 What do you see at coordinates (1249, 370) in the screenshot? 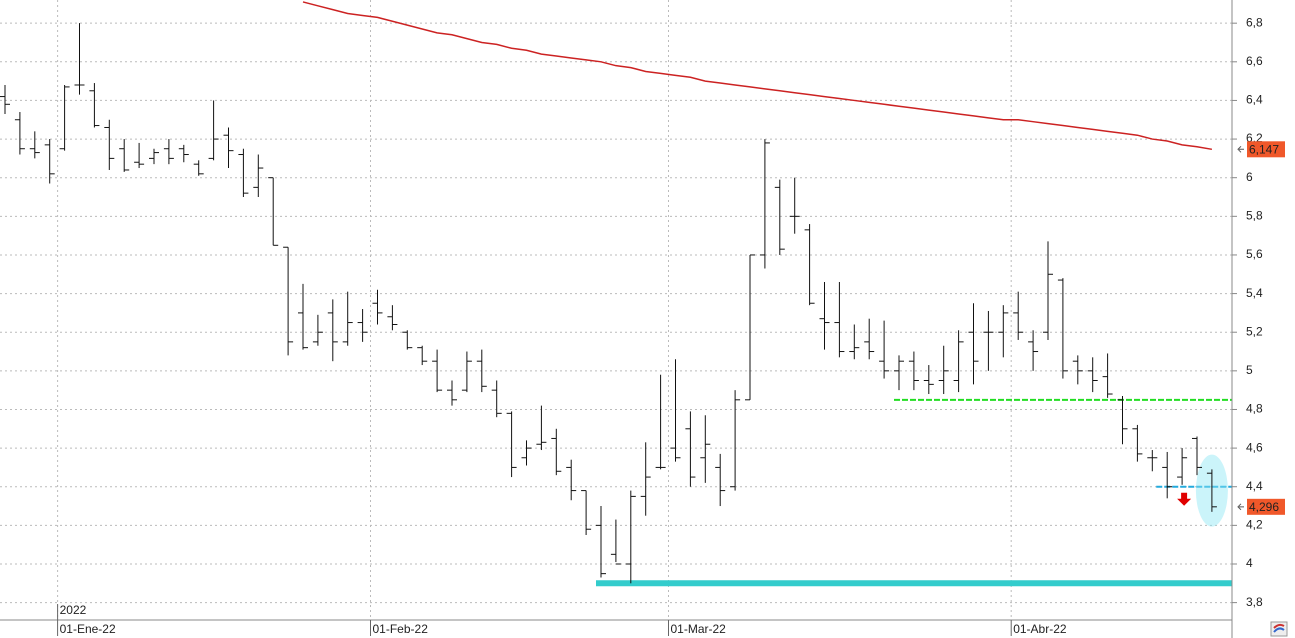
I see `y-tick-label: 5` at bounding box center [1249, 370].